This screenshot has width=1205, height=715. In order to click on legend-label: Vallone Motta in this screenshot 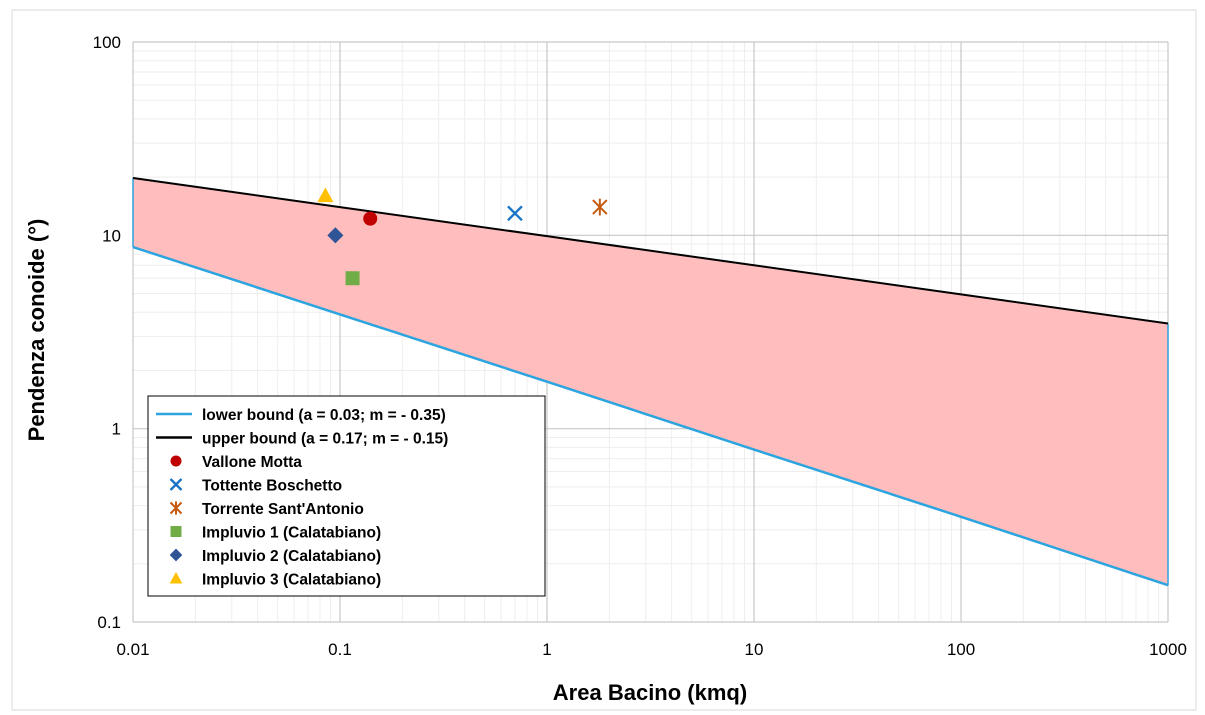, I will do `click(252, 462)`.